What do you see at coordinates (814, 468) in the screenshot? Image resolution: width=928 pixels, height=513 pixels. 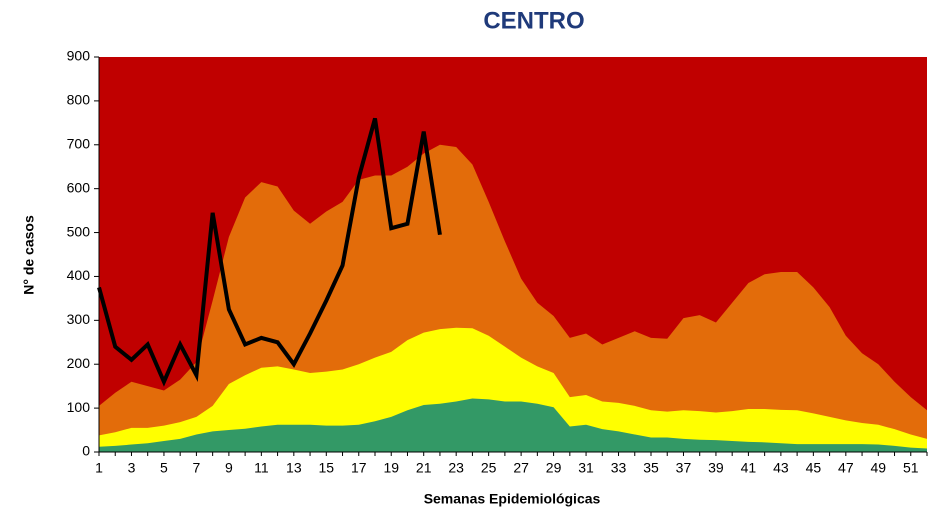 I see `x-tick-label: 45` at bounding box center [814, 468].